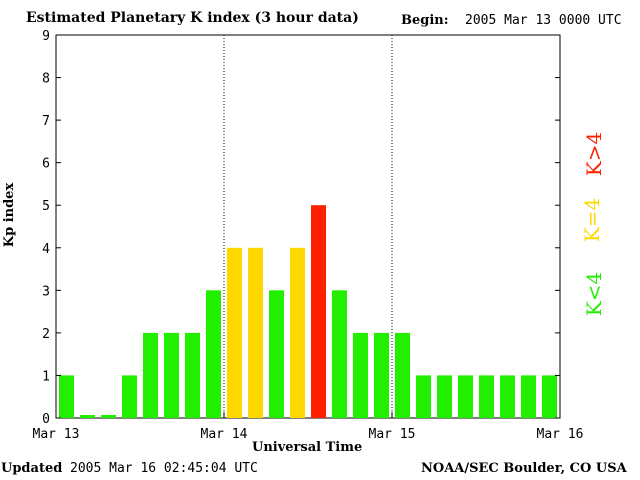  I want to click on y-tick-label: 8, so click(46, 79).